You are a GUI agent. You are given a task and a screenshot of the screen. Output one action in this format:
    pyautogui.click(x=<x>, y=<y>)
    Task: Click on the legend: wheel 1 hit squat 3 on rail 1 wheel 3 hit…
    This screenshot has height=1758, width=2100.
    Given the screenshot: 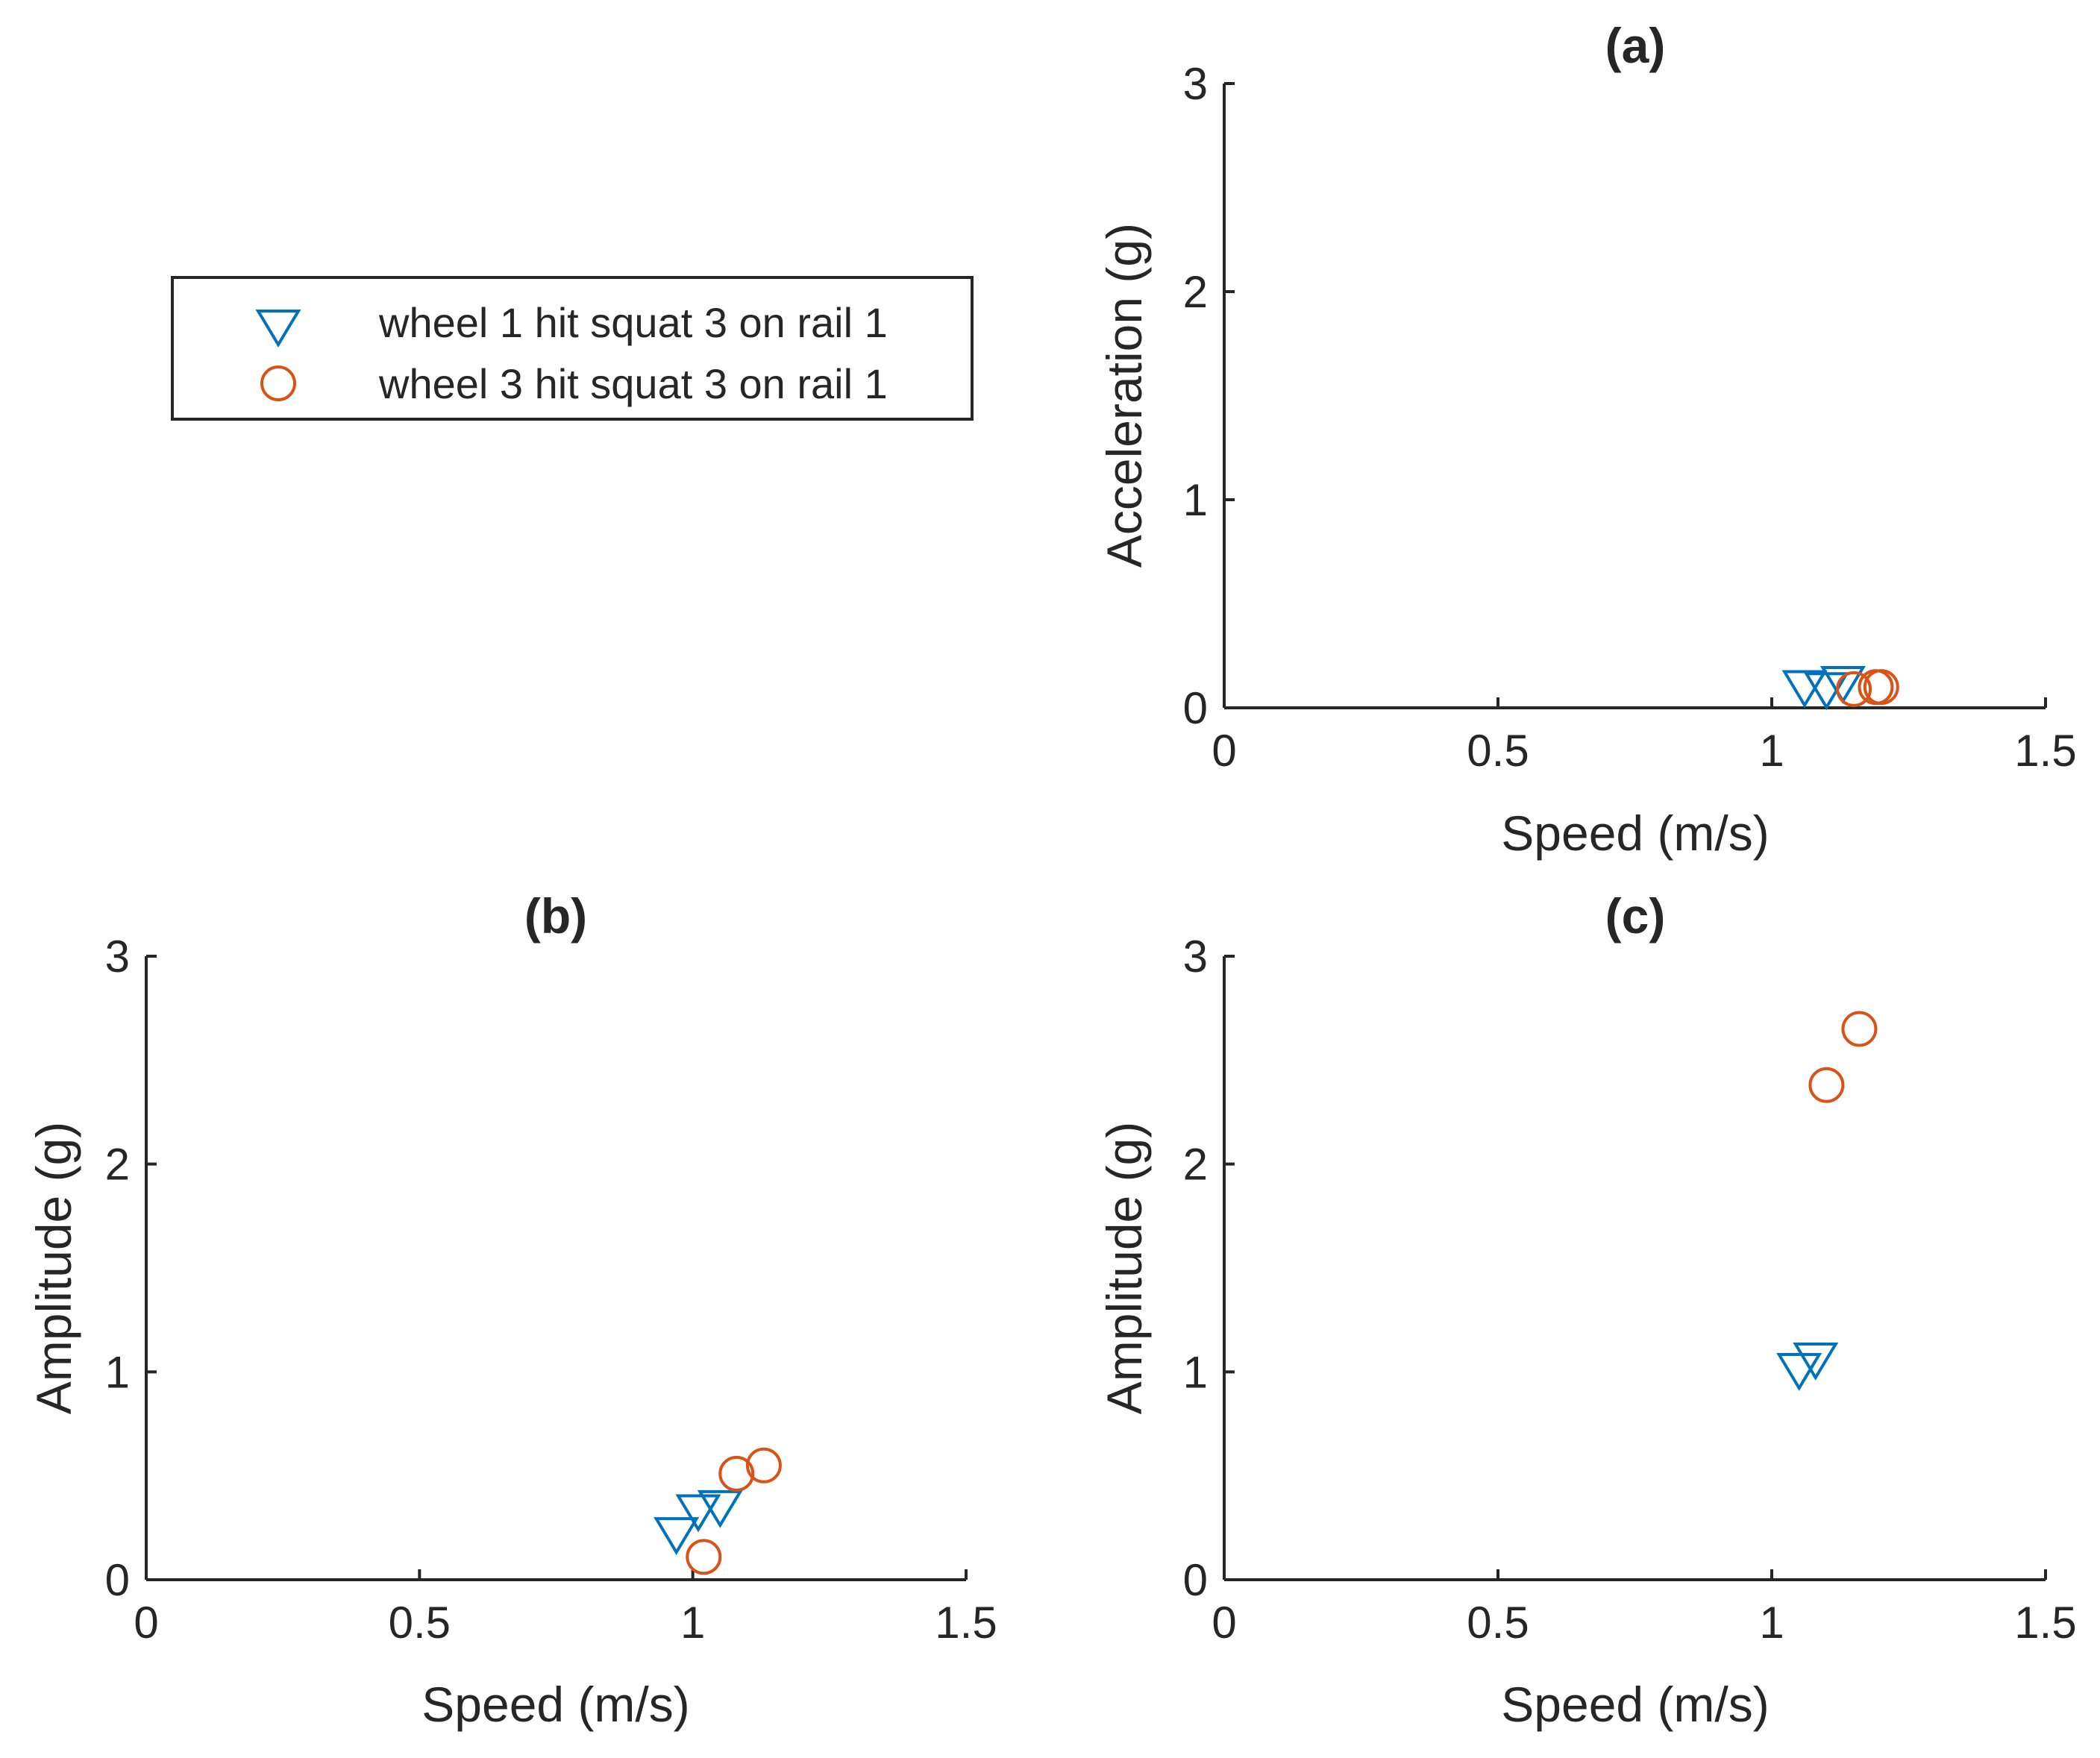 What is the action you would take?
    pyautogui.click(x=572, y=348)
    